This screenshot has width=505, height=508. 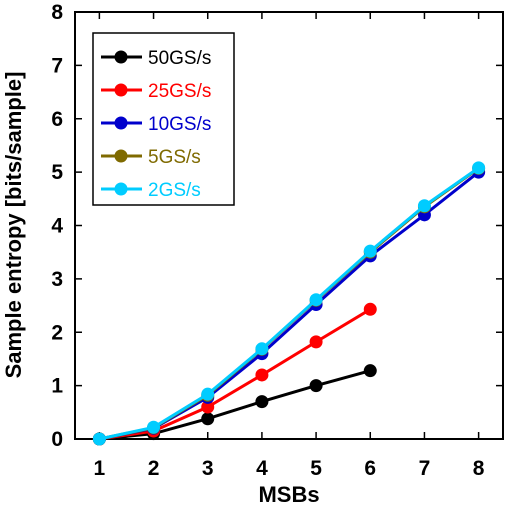 What do you see at coordinates (316, 468) in the screenshot?
I see `x-tick-label: 5` at bounding box center [316, 468].